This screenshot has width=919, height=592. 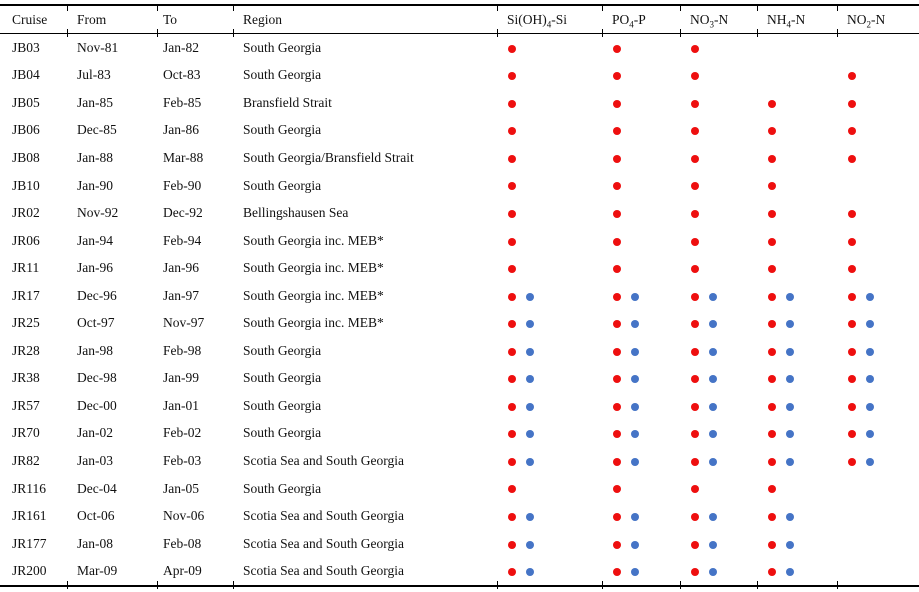 I want to click on cruise-cell: JB03, so click(x=26, y=47).